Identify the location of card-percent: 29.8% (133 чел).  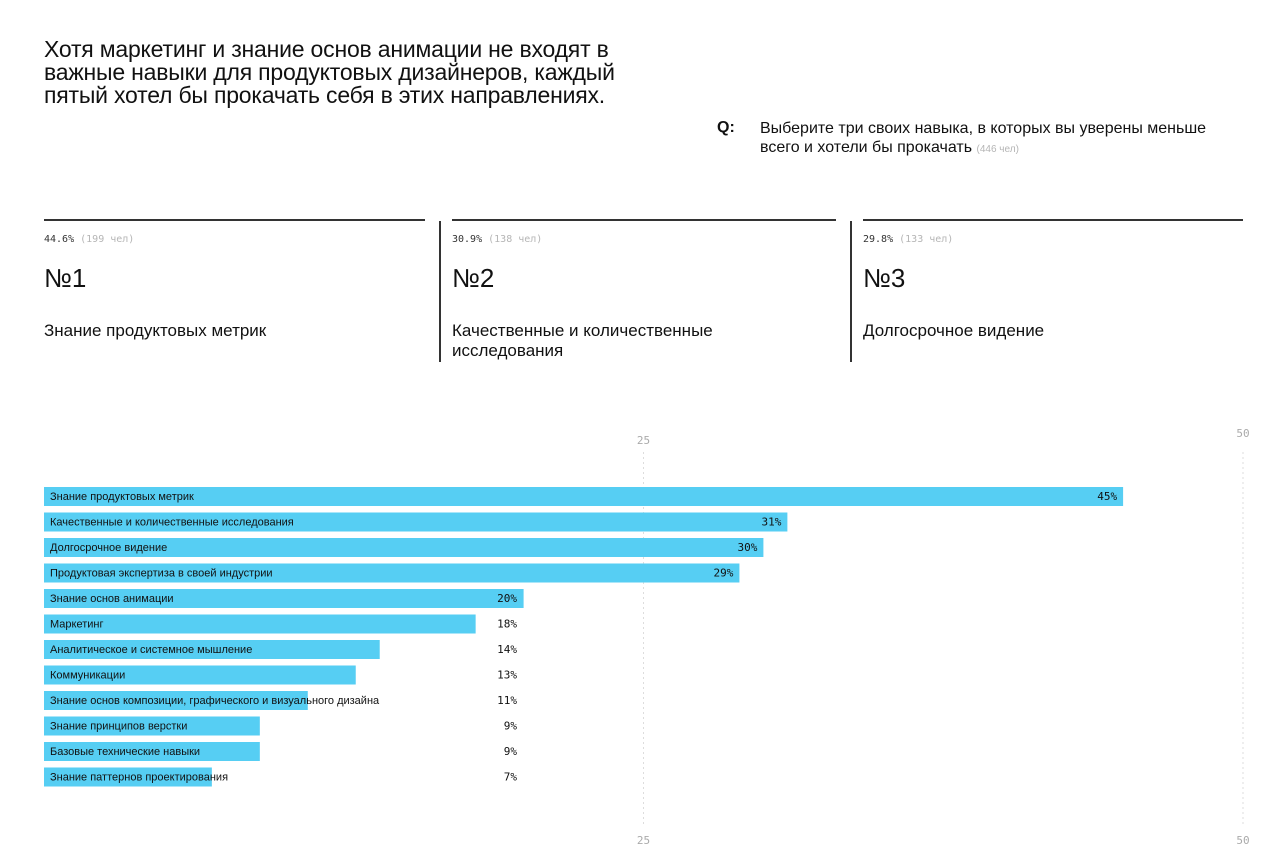
(908, 239).